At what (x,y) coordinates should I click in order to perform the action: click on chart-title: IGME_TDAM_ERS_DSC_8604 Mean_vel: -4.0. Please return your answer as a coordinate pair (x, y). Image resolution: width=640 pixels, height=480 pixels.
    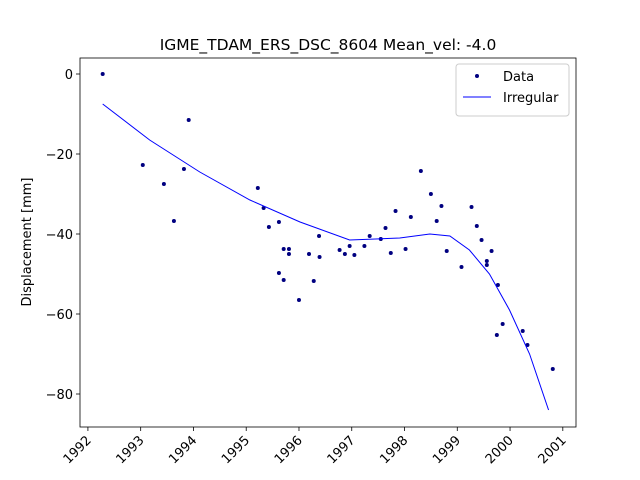
    Looking at the image, I should click on (328, 45).